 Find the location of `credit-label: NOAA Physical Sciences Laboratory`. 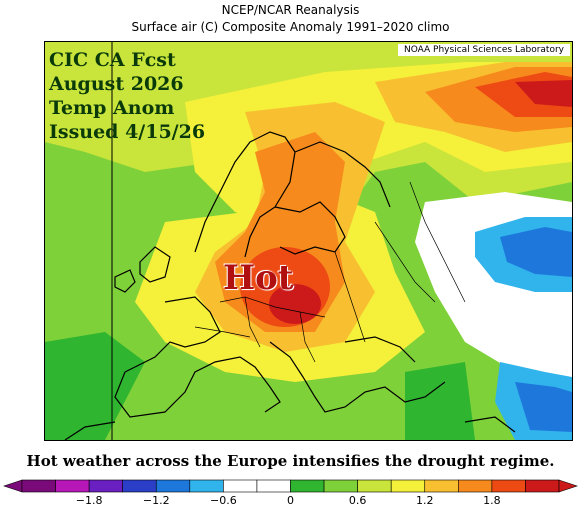

credit-label: NOAA Physical Sciences Laboratory is located at coordinates (483, 50).